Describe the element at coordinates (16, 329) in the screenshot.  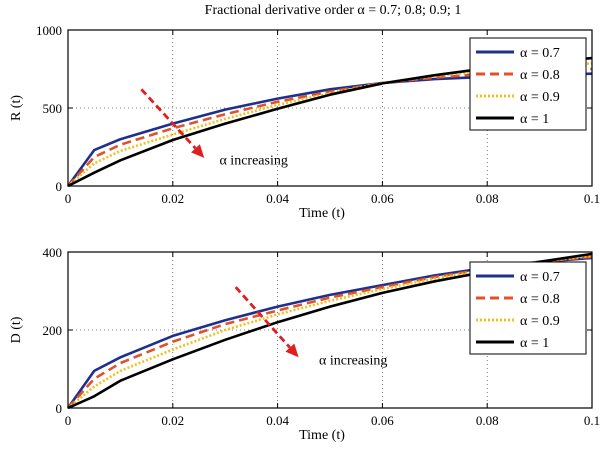
I see `y-axis-label: D (t)` at that location.